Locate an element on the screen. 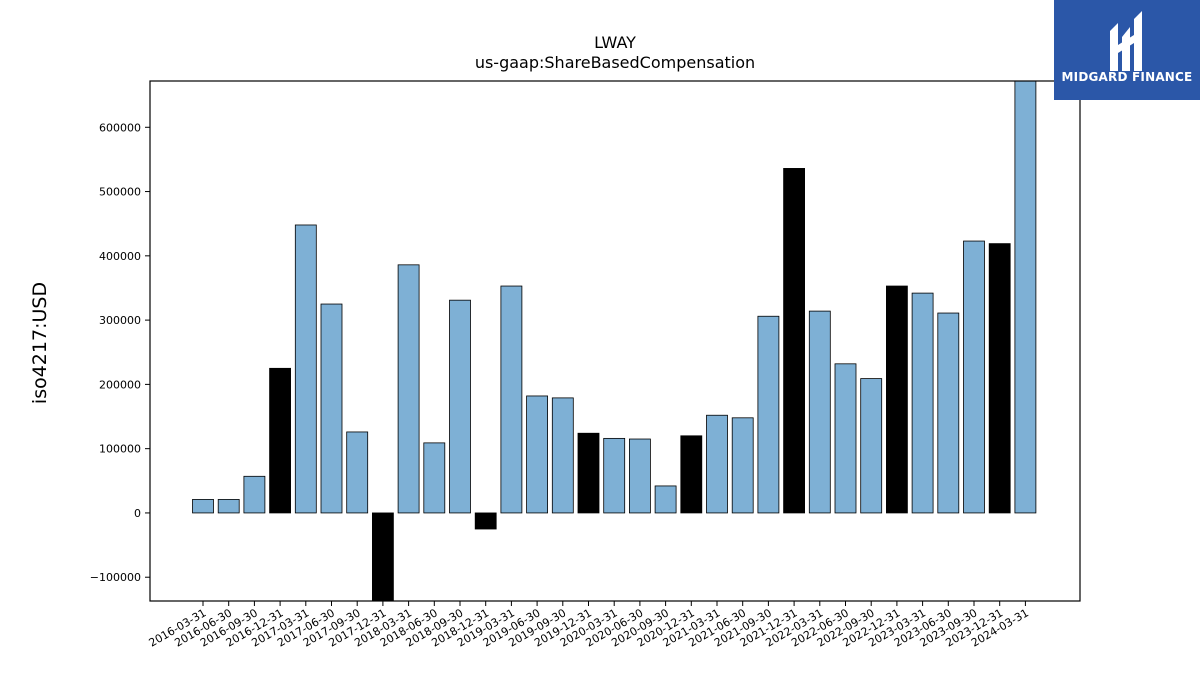 Image resolution: width=1200 pixels, height=675 pixels. y-tick-label: 0 is located at coordinates (137, 513).